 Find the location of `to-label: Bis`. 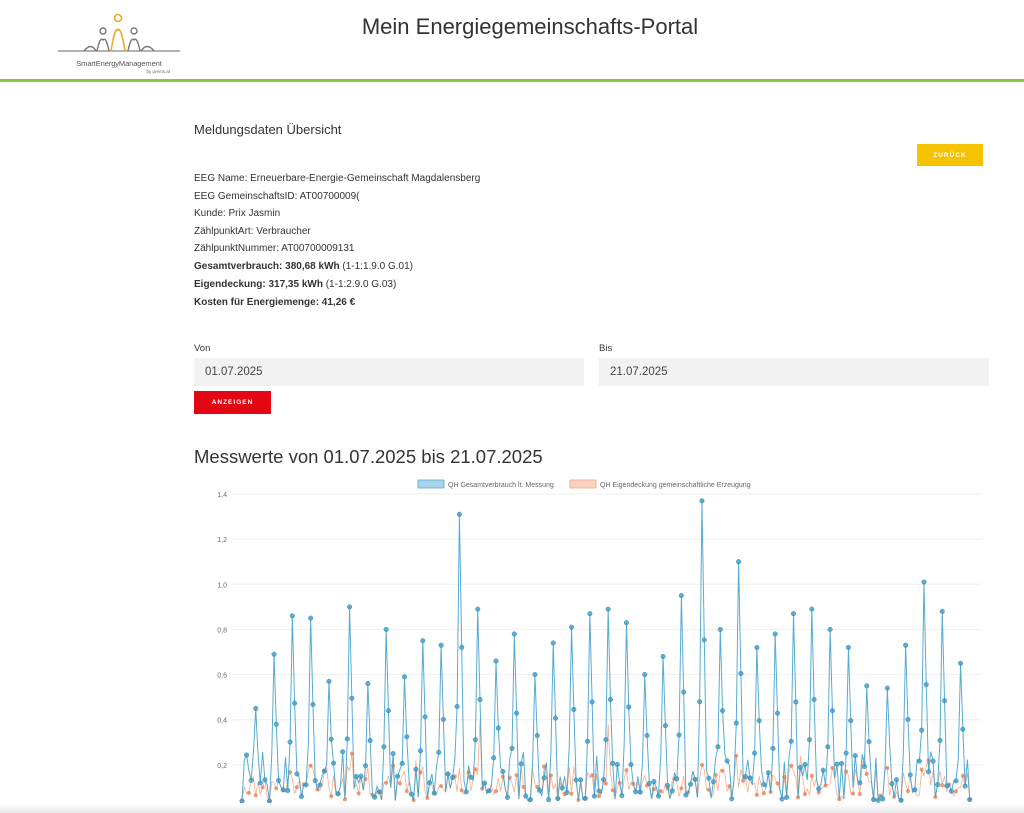

to-label: Bis is located at coordinates (606, 348).